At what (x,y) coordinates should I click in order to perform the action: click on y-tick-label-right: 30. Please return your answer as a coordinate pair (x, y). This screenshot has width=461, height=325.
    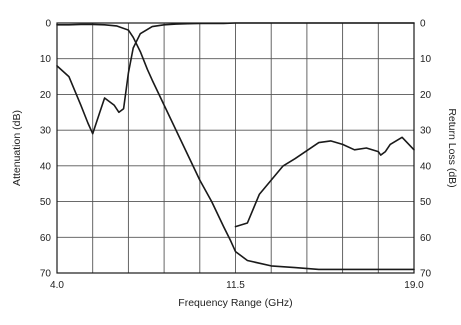
    Looking at the image, I should click on (426, 131).